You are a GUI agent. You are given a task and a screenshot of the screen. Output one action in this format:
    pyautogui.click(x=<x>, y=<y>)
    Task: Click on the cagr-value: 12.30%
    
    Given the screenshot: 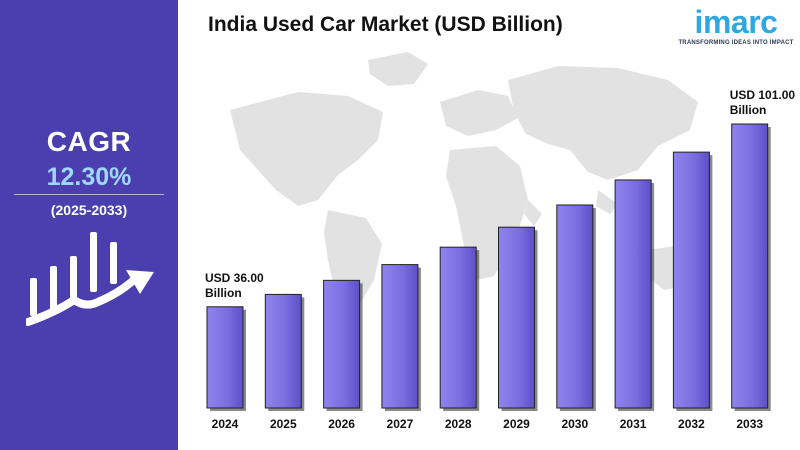 What is the action you would take?
    pyautogui.click(x=89, y=177)
    